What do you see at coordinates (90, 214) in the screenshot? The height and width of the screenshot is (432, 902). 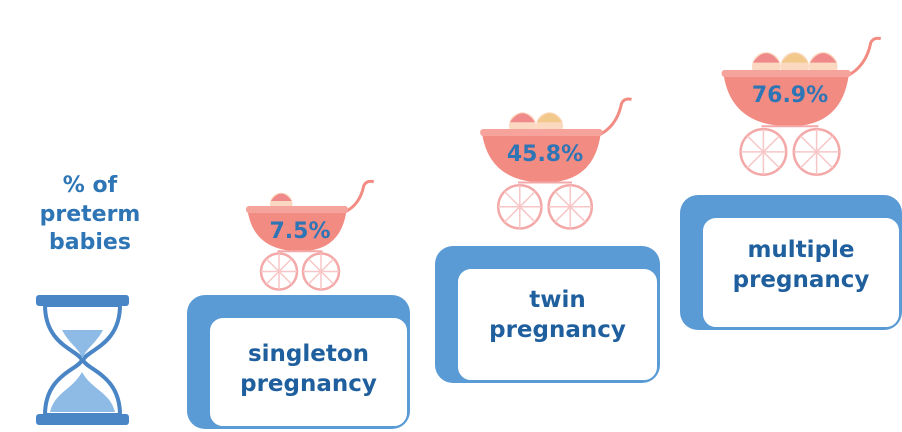 I see `title: % of preterm babies` at bounding box center [90, 214].